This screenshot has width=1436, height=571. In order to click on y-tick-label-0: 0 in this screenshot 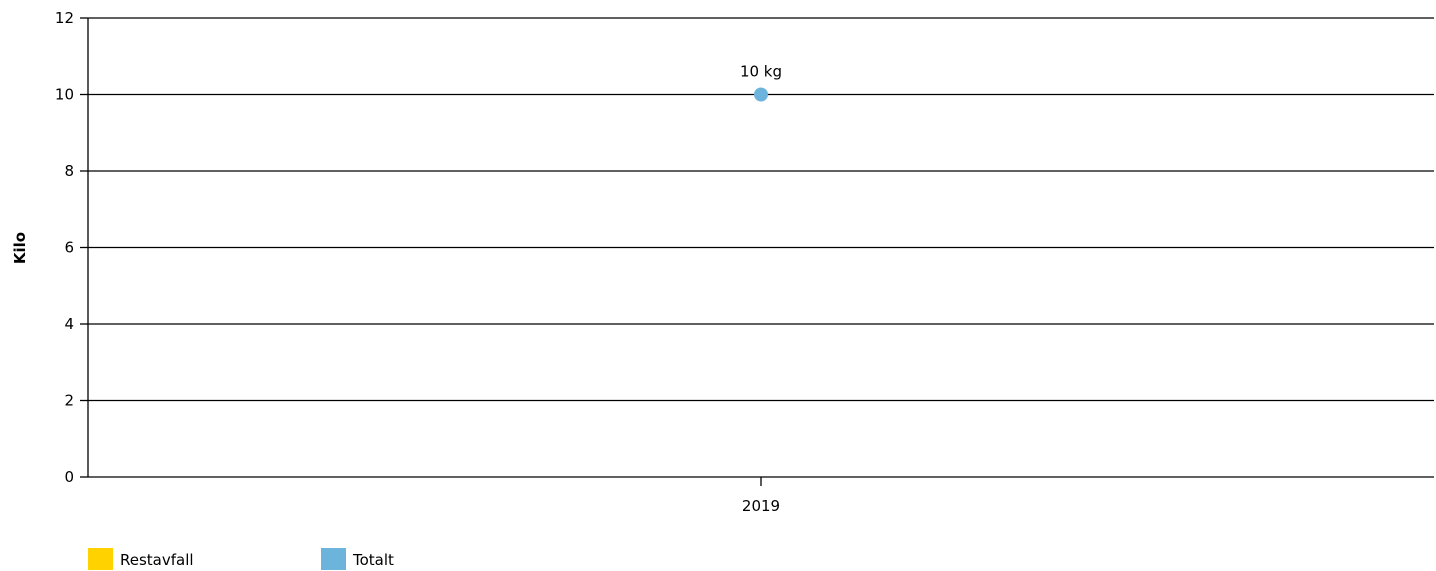, I will do `click(69, 477)`.